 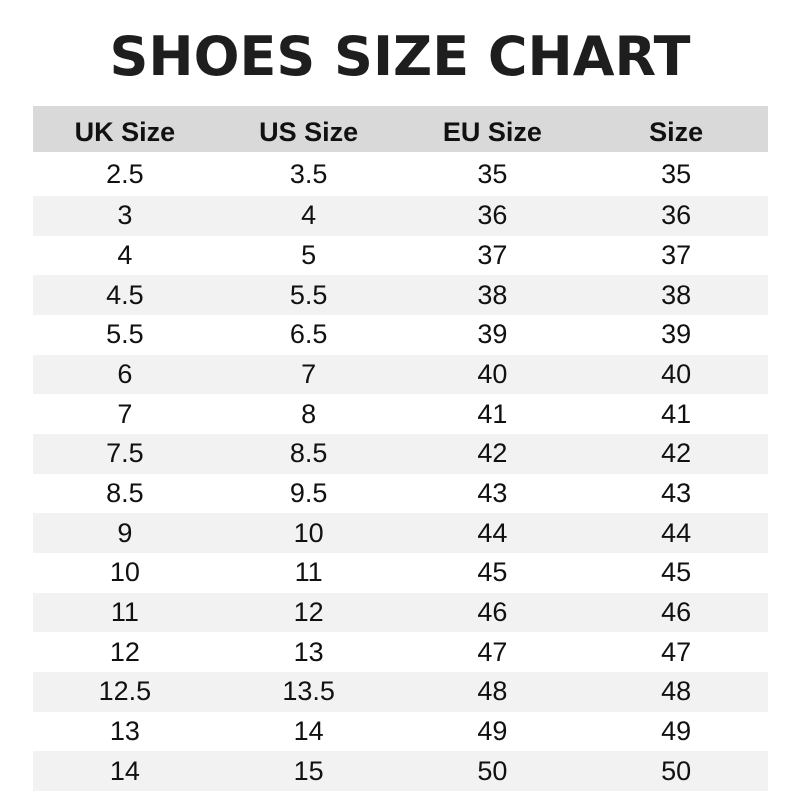 What do you see at coordinates (676, 413) in the screenshot?
I see `cell-size: 41` at bounding box center [676, 413].